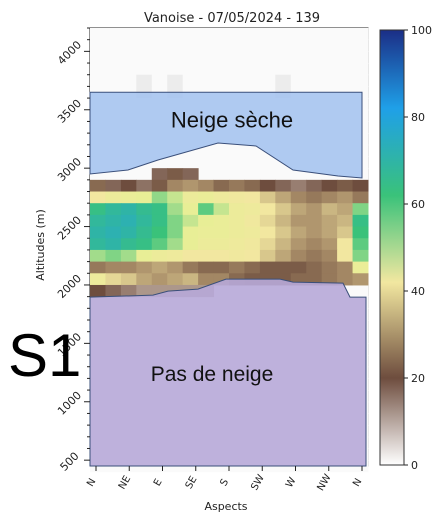 The height and width of the screenshot is (516, 435). What do you see at coordinates (225, 506) in the screenshot?
I see `x-axis-label: Aspects` at bounding box center [225, 506].